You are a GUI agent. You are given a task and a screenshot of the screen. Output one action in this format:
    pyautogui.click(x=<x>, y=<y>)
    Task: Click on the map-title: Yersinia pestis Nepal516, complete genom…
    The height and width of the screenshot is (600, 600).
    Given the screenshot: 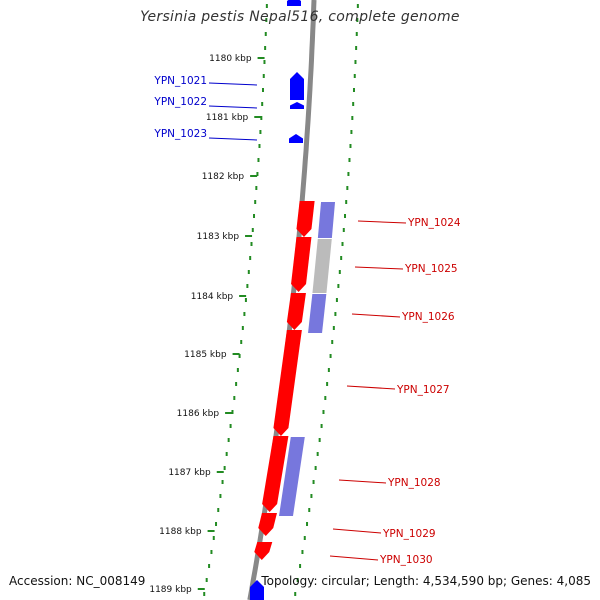 What is the action you would take?
    pyautogui.click(x=300, y=17)
    